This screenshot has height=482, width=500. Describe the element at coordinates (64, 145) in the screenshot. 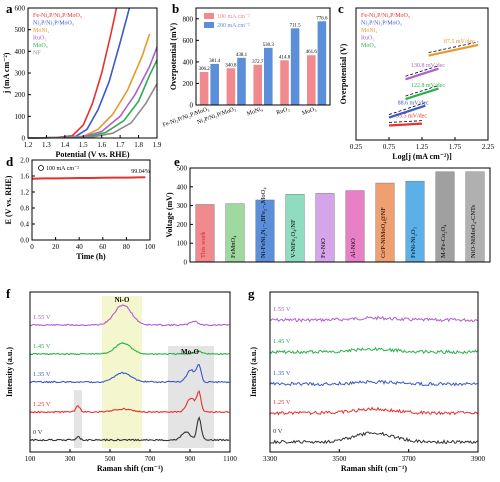

I see `x-tick-label: 1.4` at that location.